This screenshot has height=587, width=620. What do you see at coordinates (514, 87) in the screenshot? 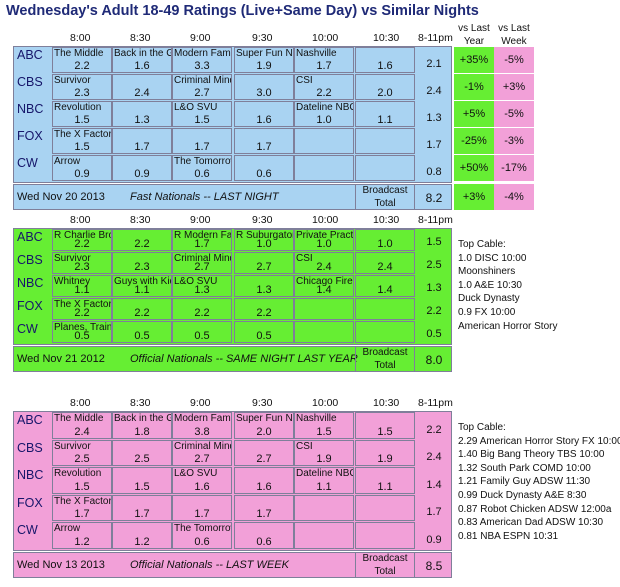
I see `vs-last-week-cell: +3%` at bounding box center [514, 87].